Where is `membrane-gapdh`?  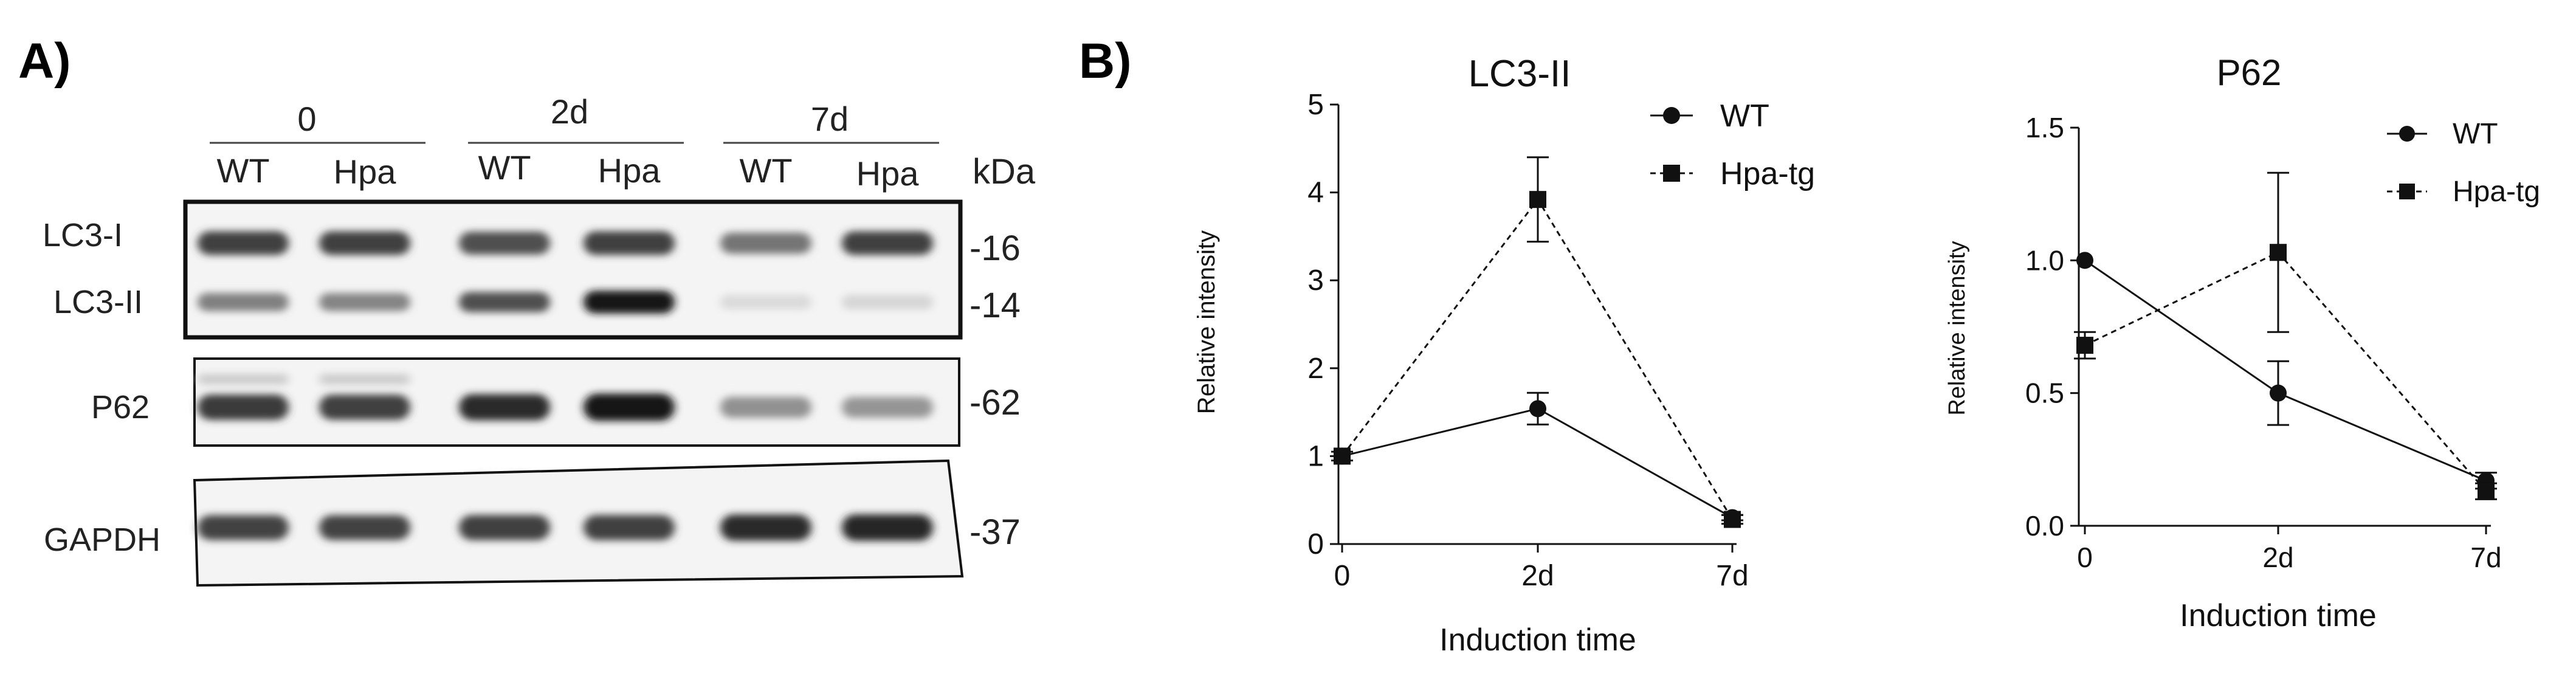 membrane-gapdh is located at coordinates (578, 523).